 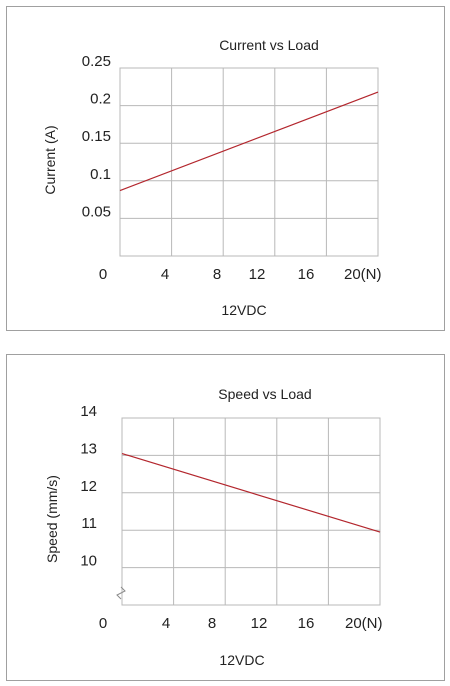 I want to click on y-tick-label: 0.15, so click(x=96, y=136).